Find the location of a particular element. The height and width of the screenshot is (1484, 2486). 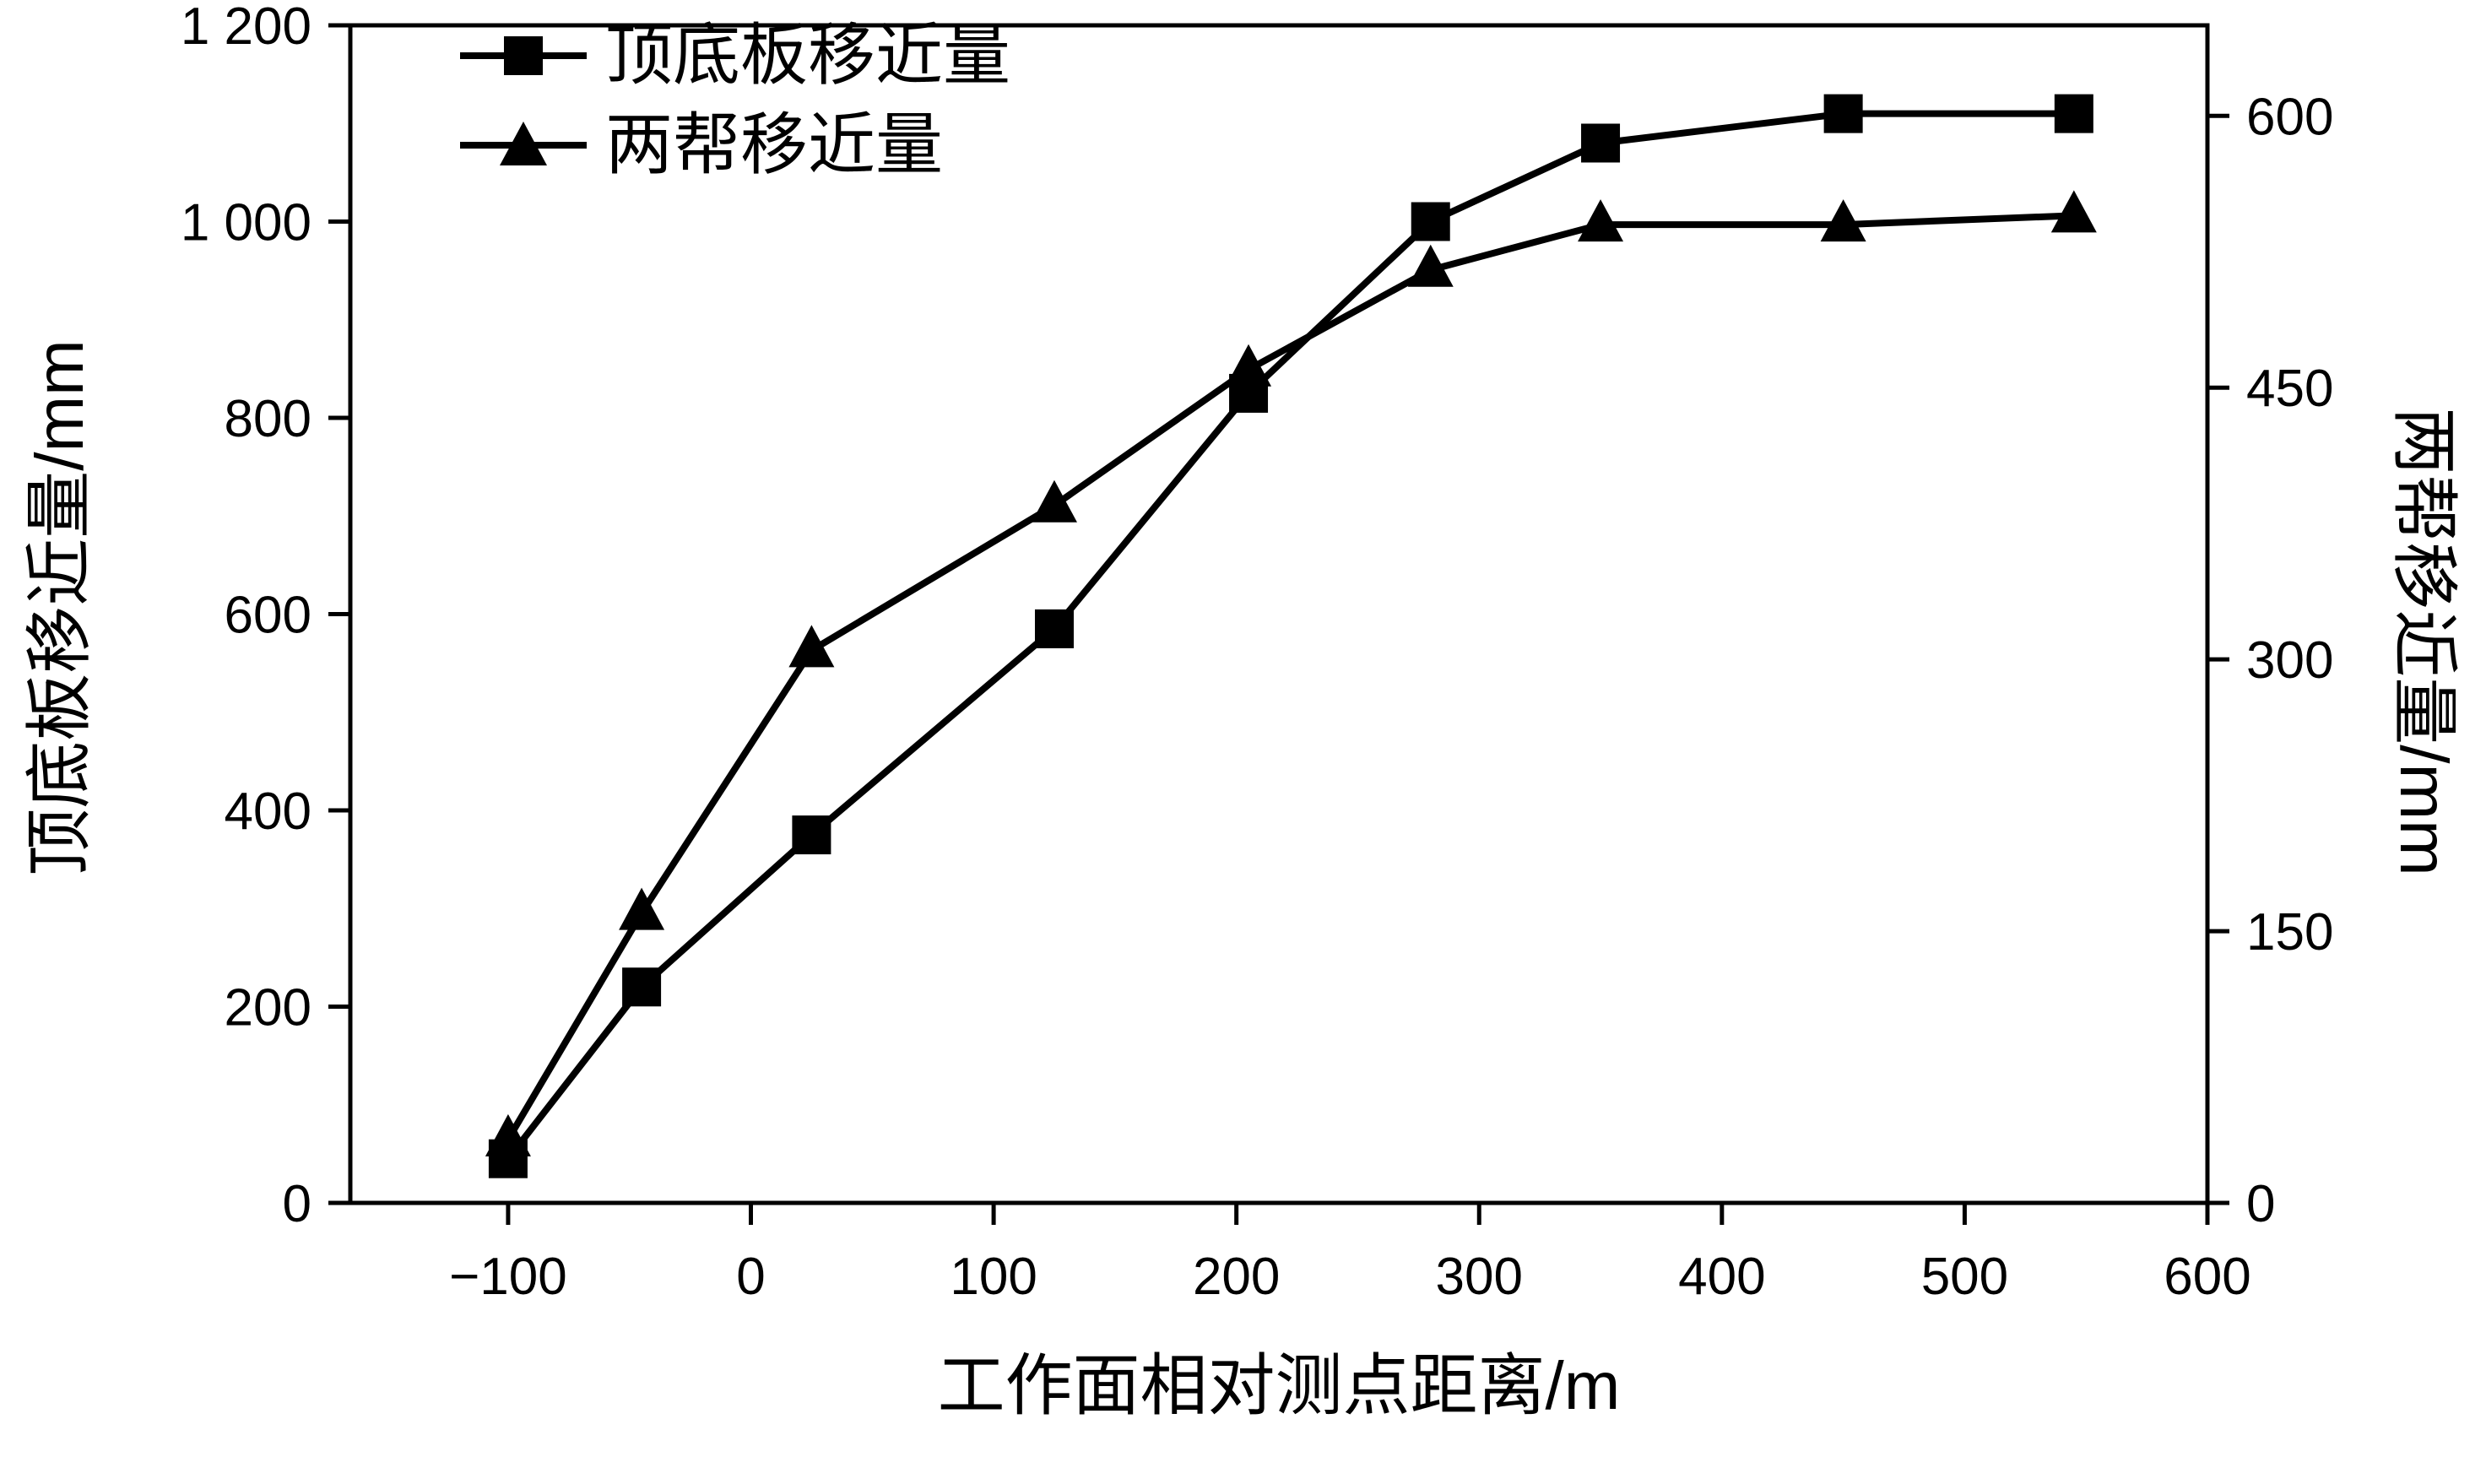

x-tick-label: −100 is located at coordinates (508, 1277).